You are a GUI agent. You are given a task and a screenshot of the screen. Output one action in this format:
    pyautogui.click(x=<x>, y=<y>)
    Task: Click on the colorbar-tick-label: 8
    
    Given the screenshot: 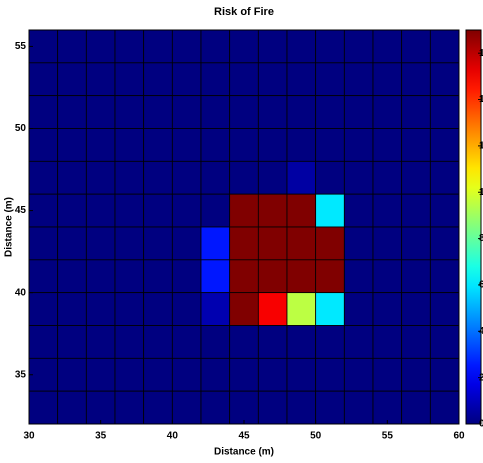 What is the action you would take?
    pyautogui.click(x=481, y=238)
    